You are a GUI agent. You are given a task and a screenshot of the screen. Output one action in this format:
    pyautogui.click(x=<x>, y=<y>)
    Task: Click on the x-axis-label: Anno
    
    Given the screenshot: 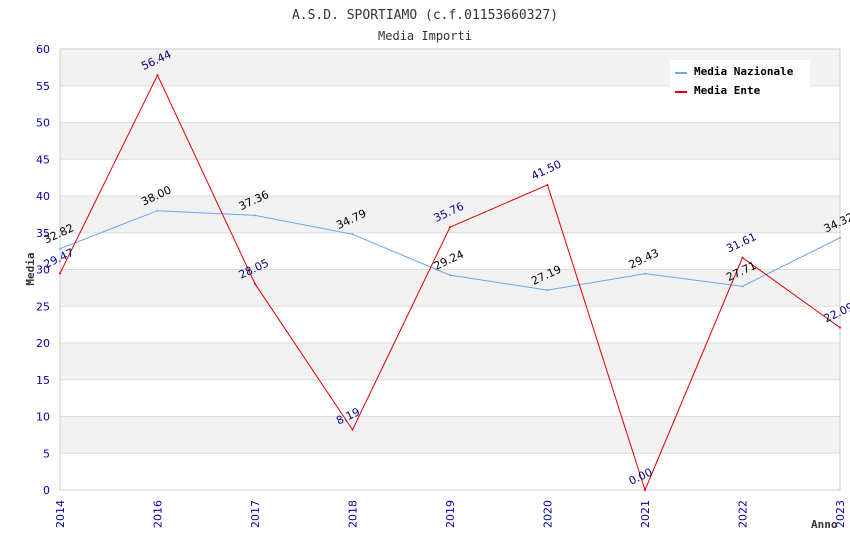 What is the action you would take?
    pyautogui.click(x=824, y=524)
    